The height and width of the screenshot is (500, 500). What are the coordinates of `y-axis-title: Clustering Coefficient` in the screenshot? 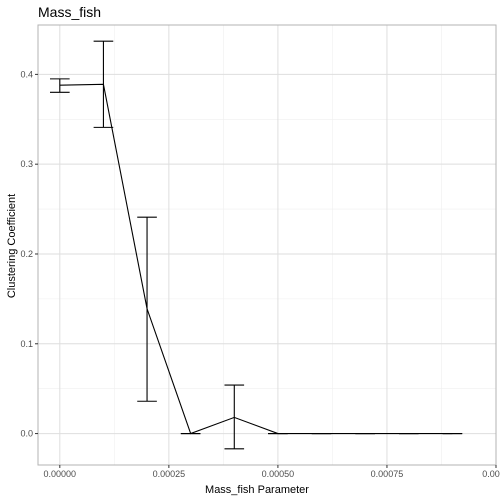 It's located at (12, 246).